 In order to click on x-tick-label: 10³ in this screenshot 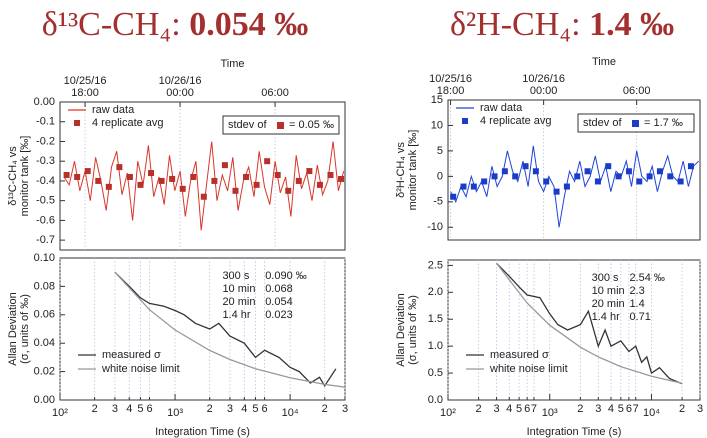, I will do `click(550, 413)`.